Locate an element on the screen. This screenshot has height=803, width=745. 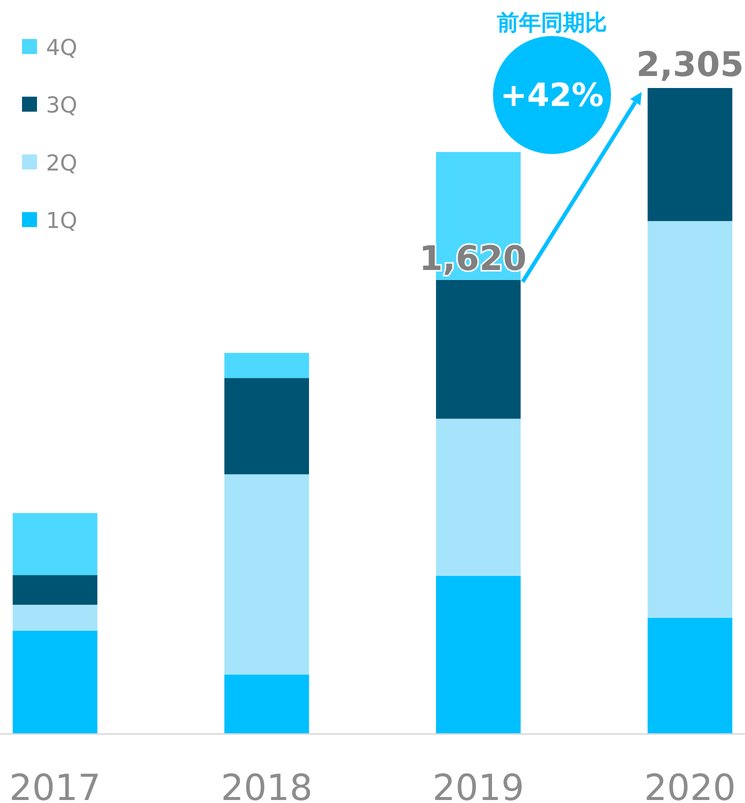
x-tick-label: 2017 is located at coordinates (55, 785).